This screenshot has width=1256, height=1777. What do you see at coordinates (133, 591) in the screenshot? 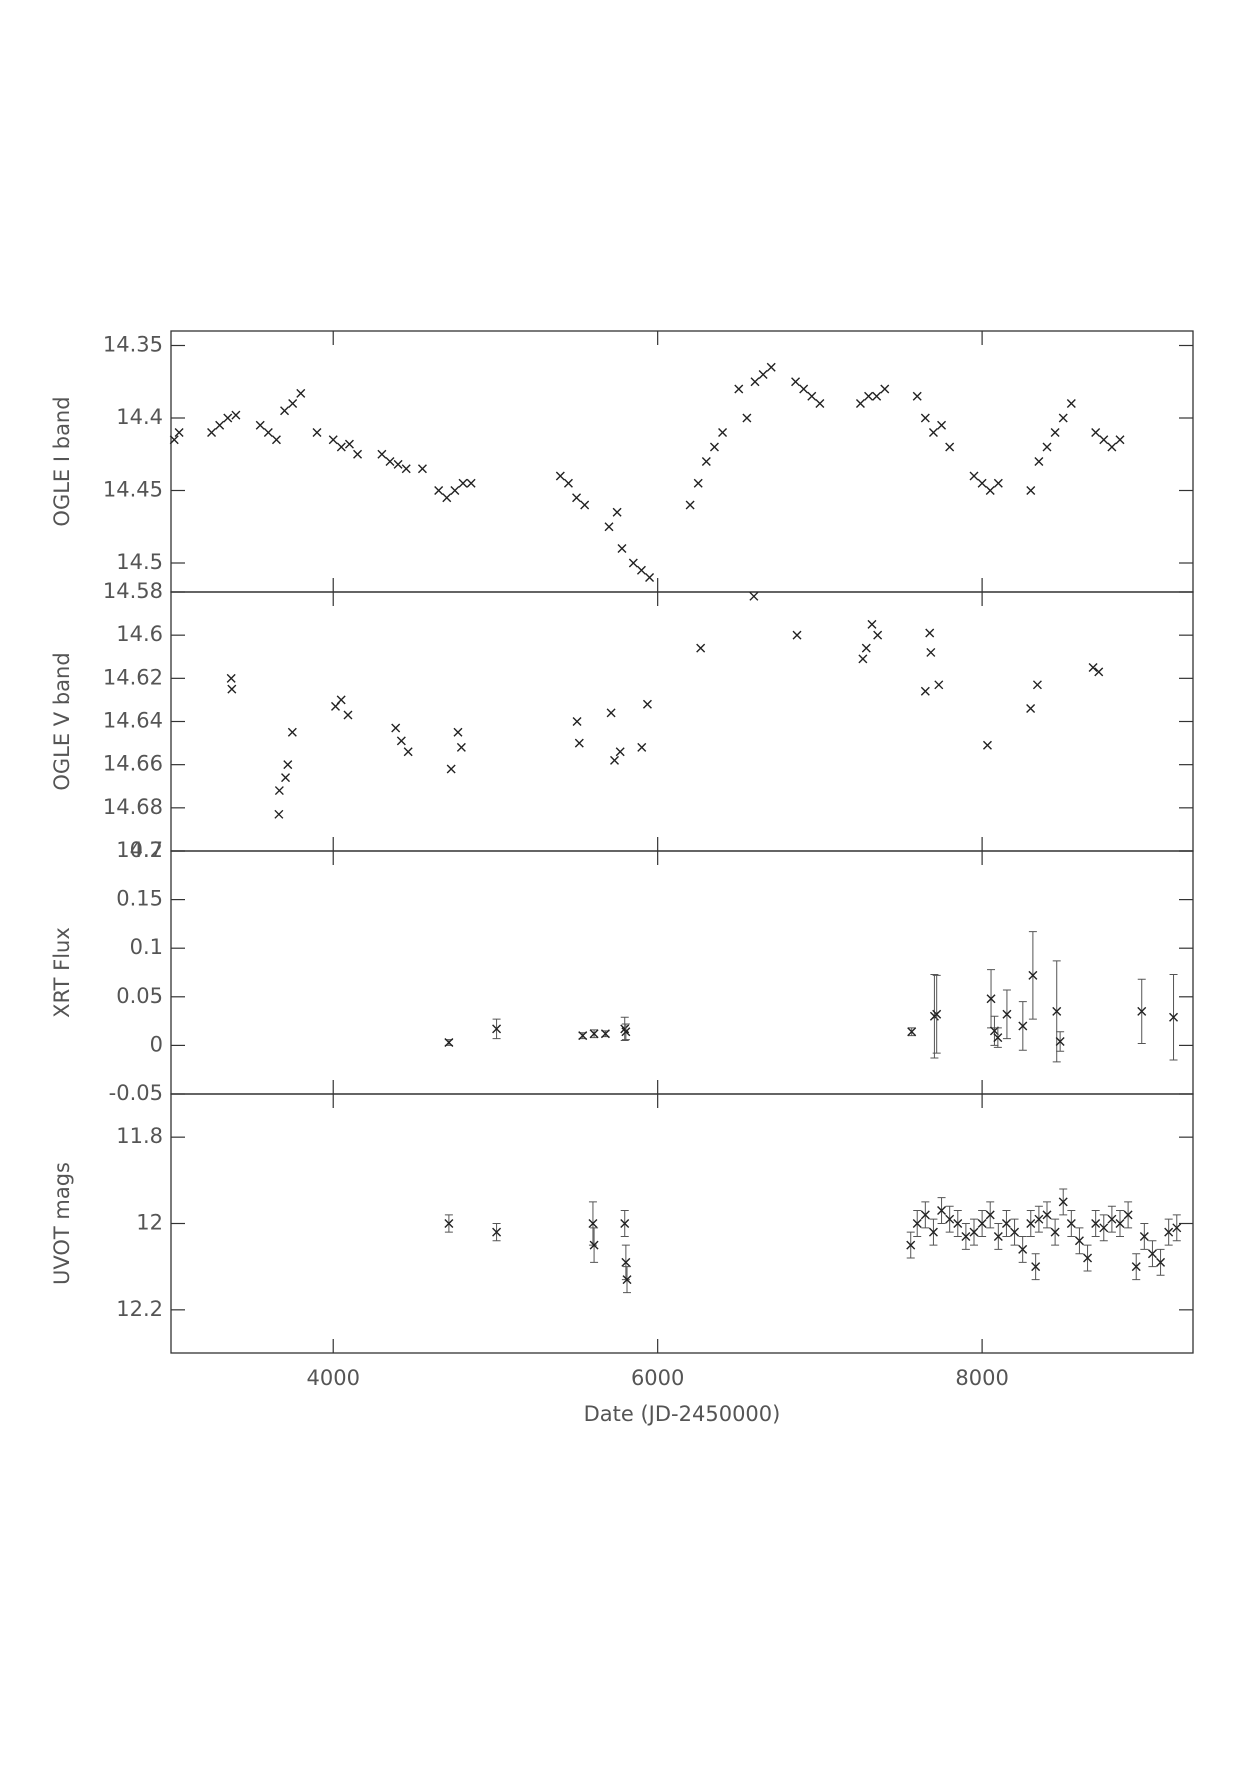
I see `y-tick-label: 14.58` at bounding box center [133, 591].